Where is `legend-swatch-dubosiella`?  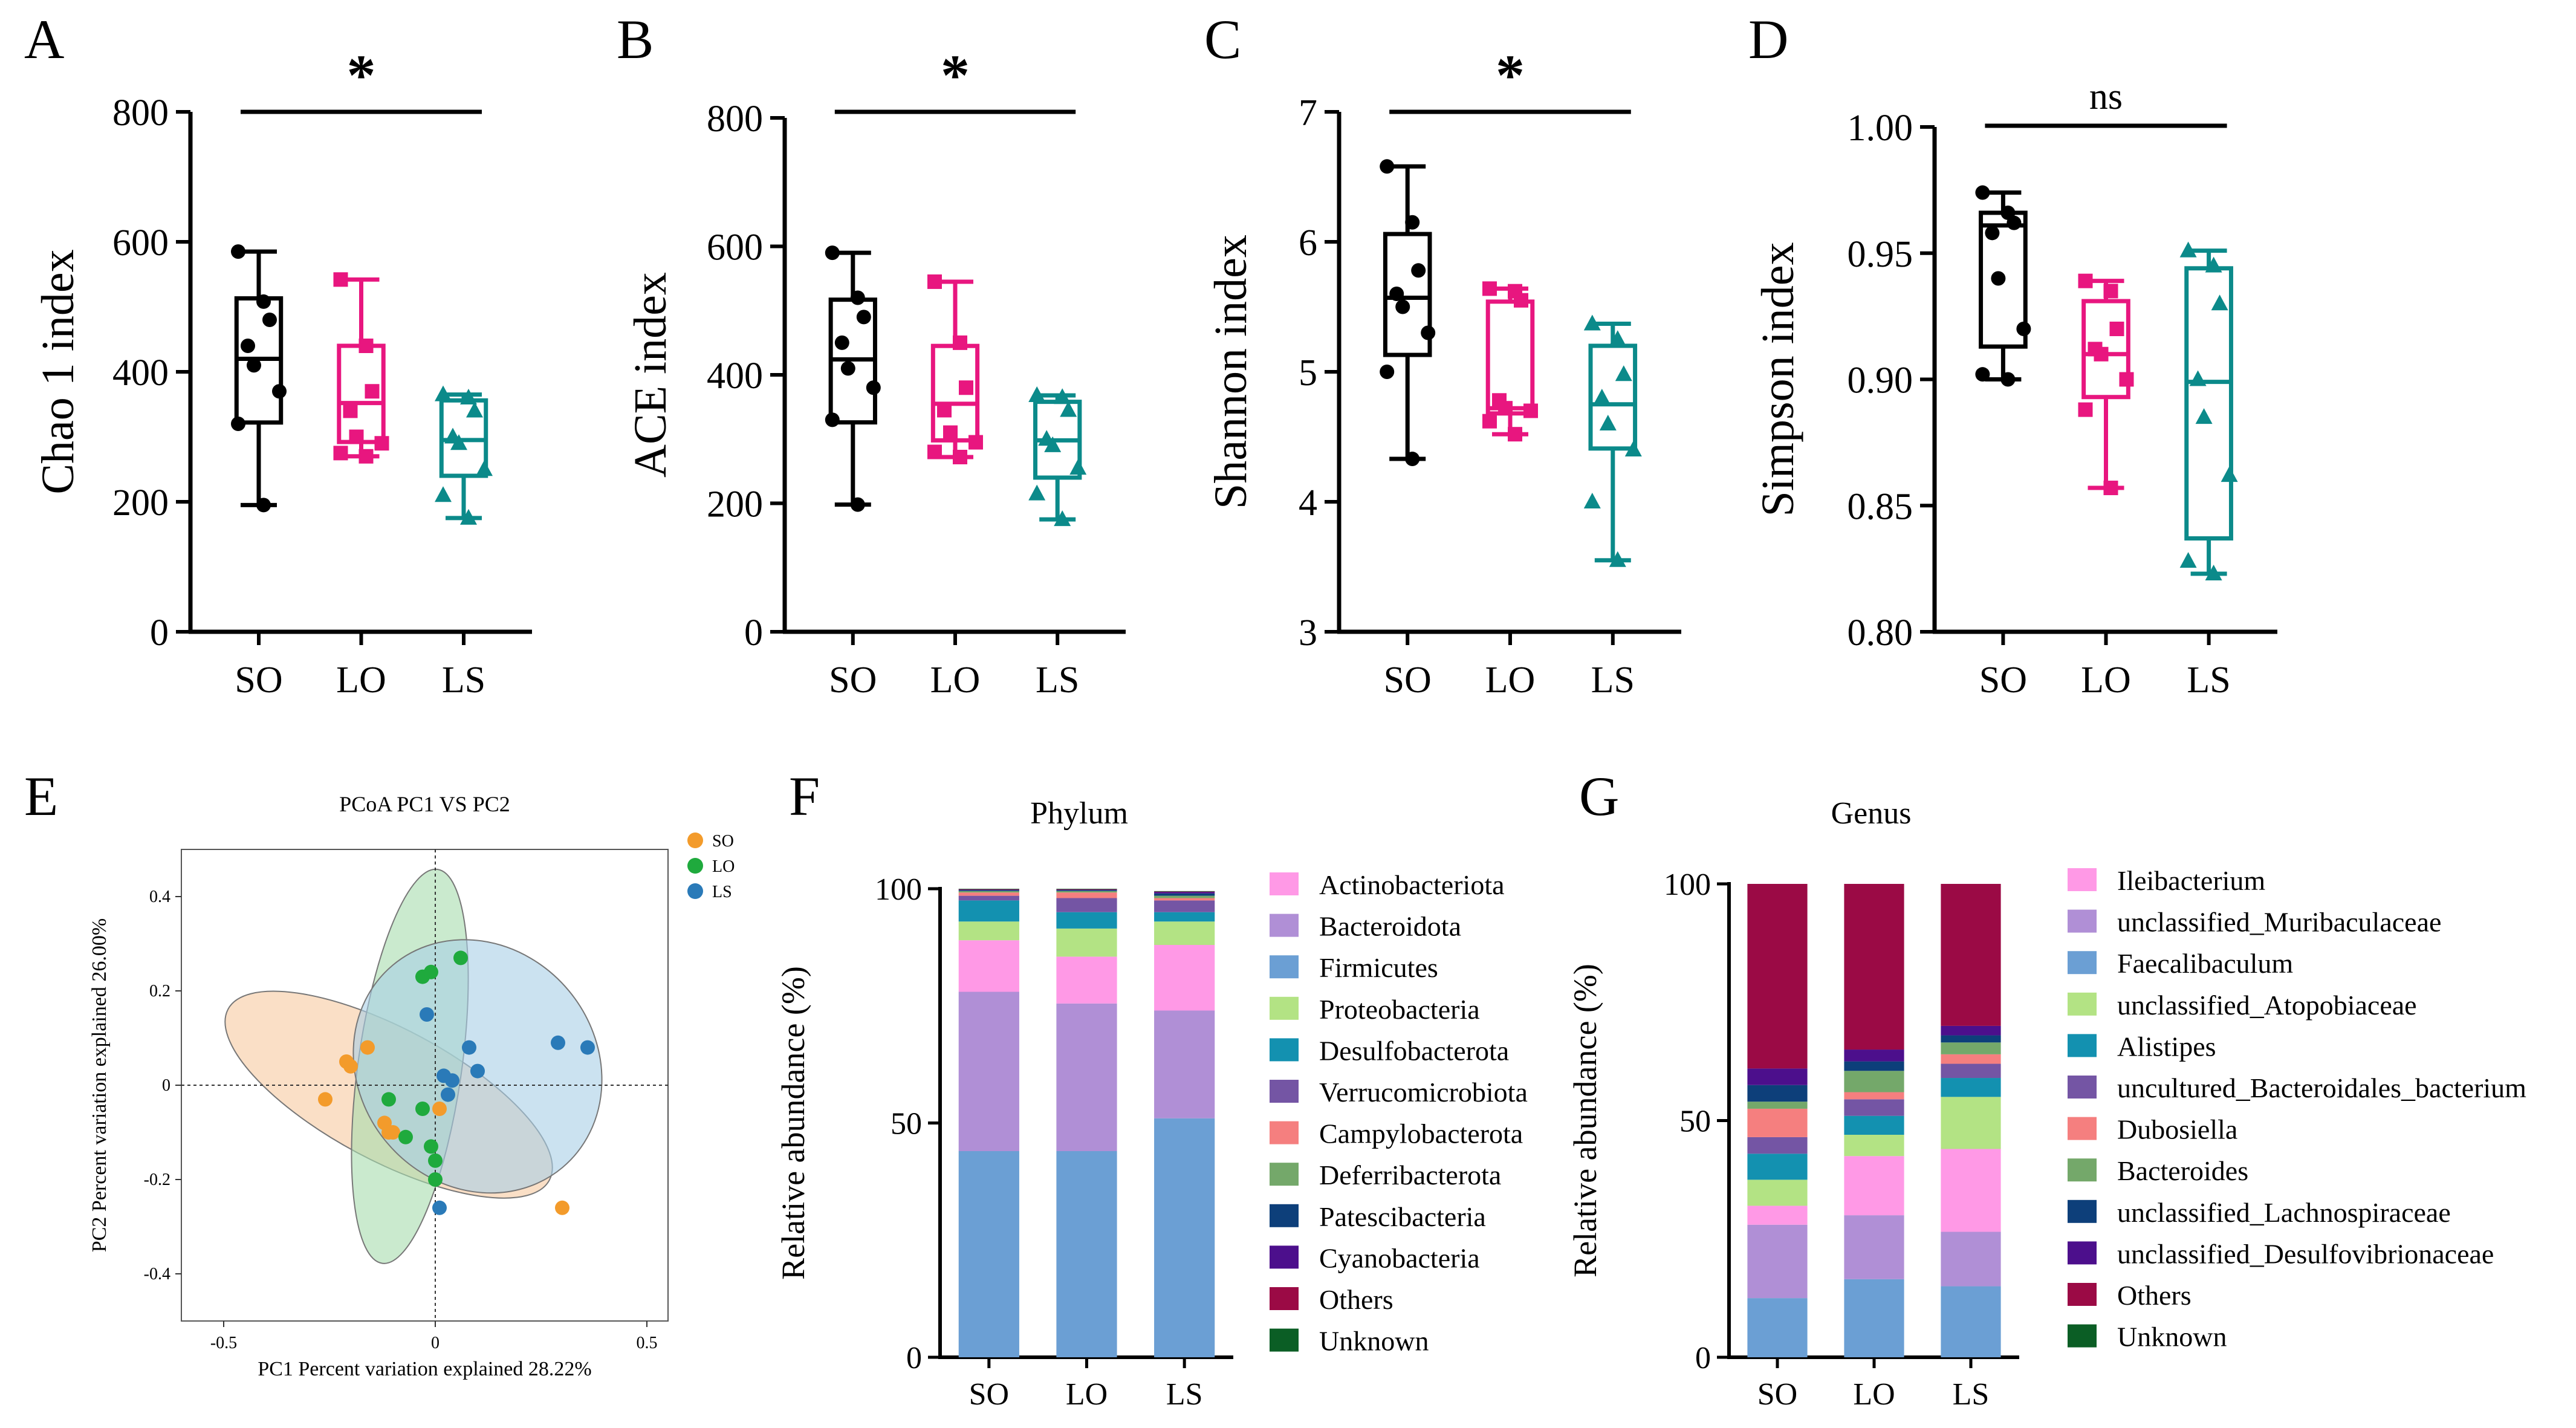 legend-swatch-dubosiella is located at coordinates (2082, 1128).